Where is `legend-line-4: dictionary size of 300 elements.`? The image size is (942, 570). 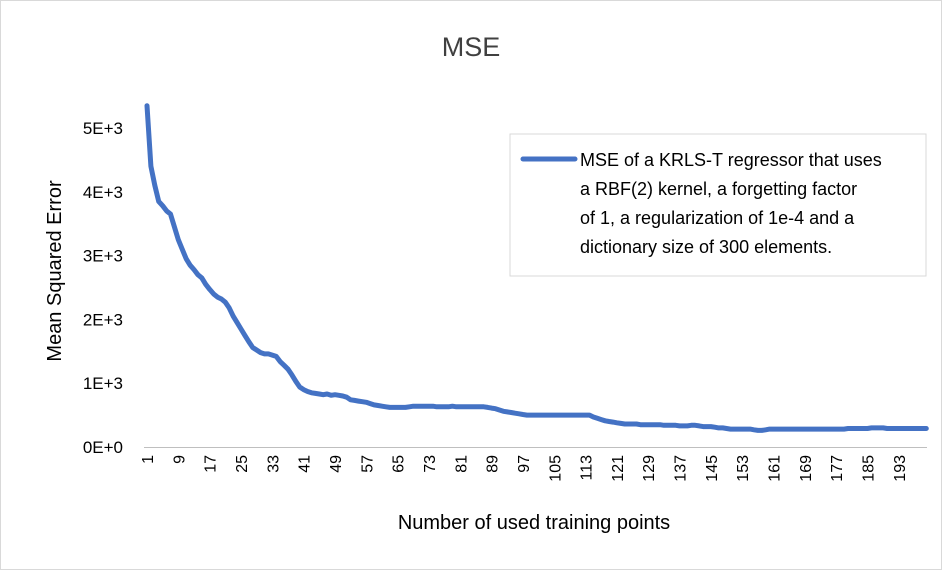
legend-line-4: dictionary size of 300 elements. is located at coordinates (706, 247).